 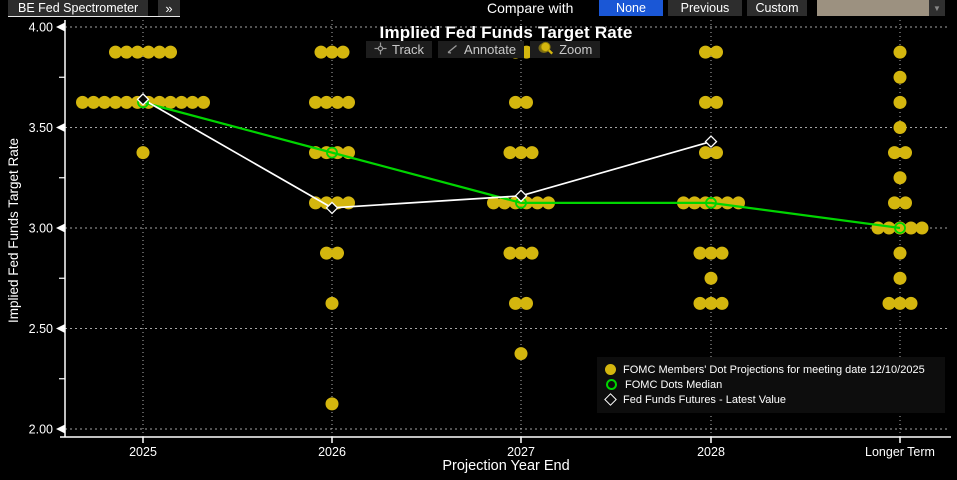 What do you see at coordinates (521, 452) in the screenshot?
I see `x-tick-label: 2027` at bounding box center [521, 452].